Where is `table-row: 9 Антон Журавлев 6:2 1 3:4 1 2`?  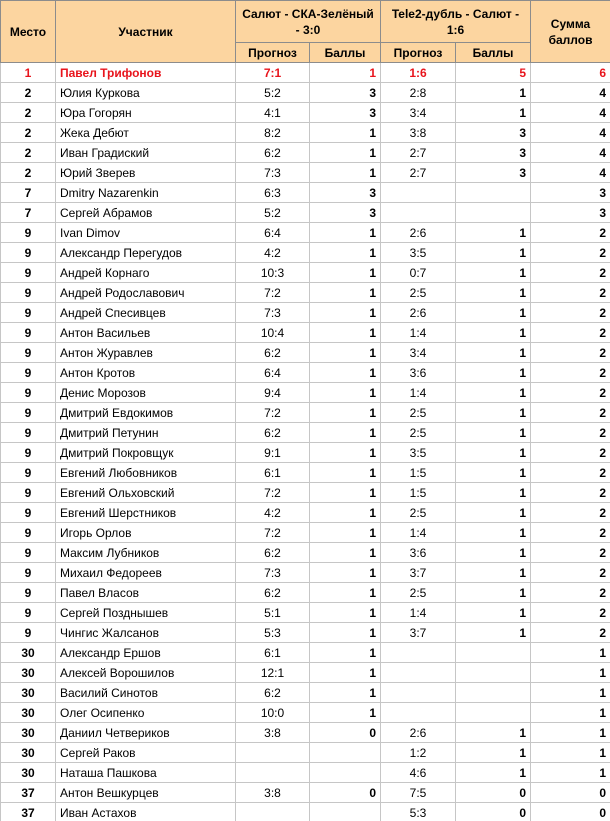
table-row: 9 Антон Журавлев 6:2 1 3:4 1 2 is located at coordinates (305, 352).